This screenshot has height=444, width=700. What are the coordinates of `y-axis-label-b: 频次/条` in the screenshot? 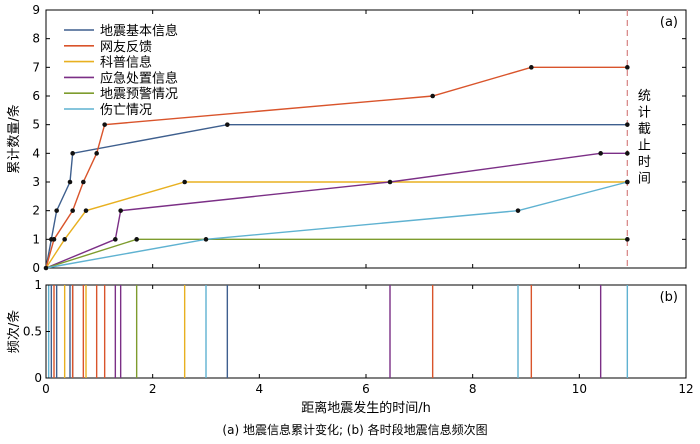 It's located at (14, 331).